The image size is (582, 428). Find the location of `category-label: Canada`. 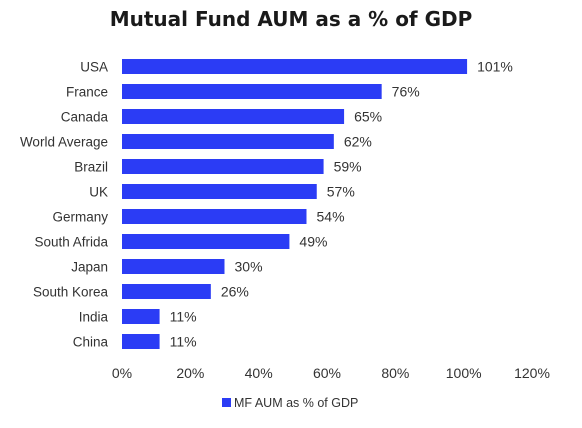

category-label: Canada is located at coordinates (85, 117).